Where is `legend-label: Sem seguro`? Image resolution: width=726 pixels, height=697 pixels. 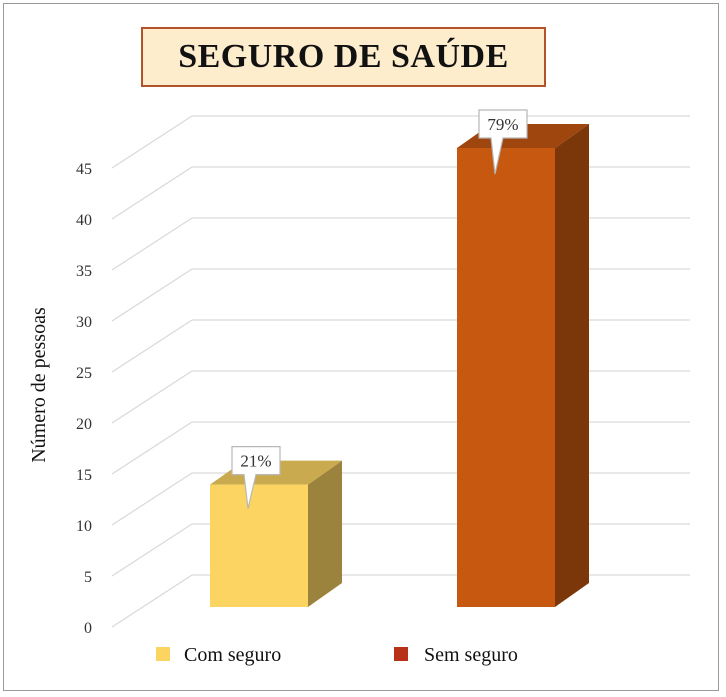
legend-label: Sem seguro is located at coordinates (471, 655).